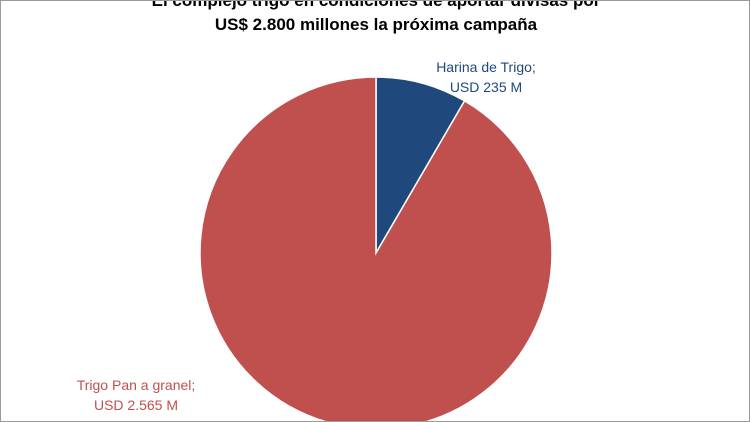 This screenshot has width=750, height=422. Describe the element at coordinates (376, 24) in the screenshot. I see `chart-title-line-2: US$ 2.800 millones la próxima campaña` at that location.